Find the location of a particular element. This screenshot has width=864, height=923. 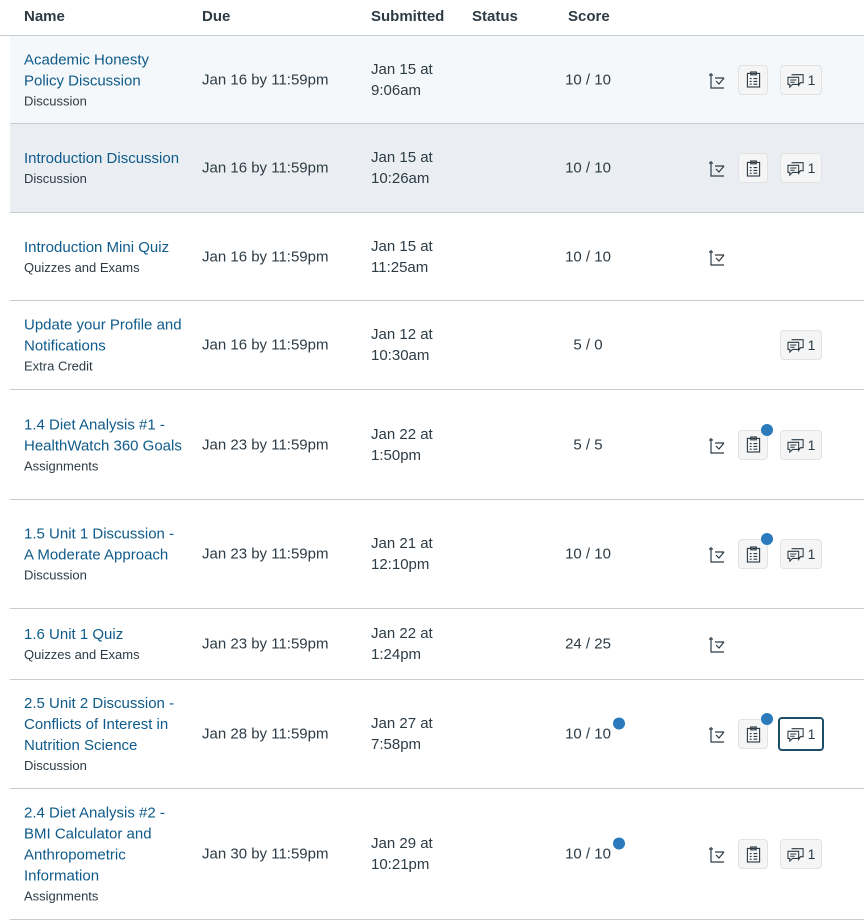

submitted-date: Jan 15 at 10:26am is located at coordinates (402, 168).